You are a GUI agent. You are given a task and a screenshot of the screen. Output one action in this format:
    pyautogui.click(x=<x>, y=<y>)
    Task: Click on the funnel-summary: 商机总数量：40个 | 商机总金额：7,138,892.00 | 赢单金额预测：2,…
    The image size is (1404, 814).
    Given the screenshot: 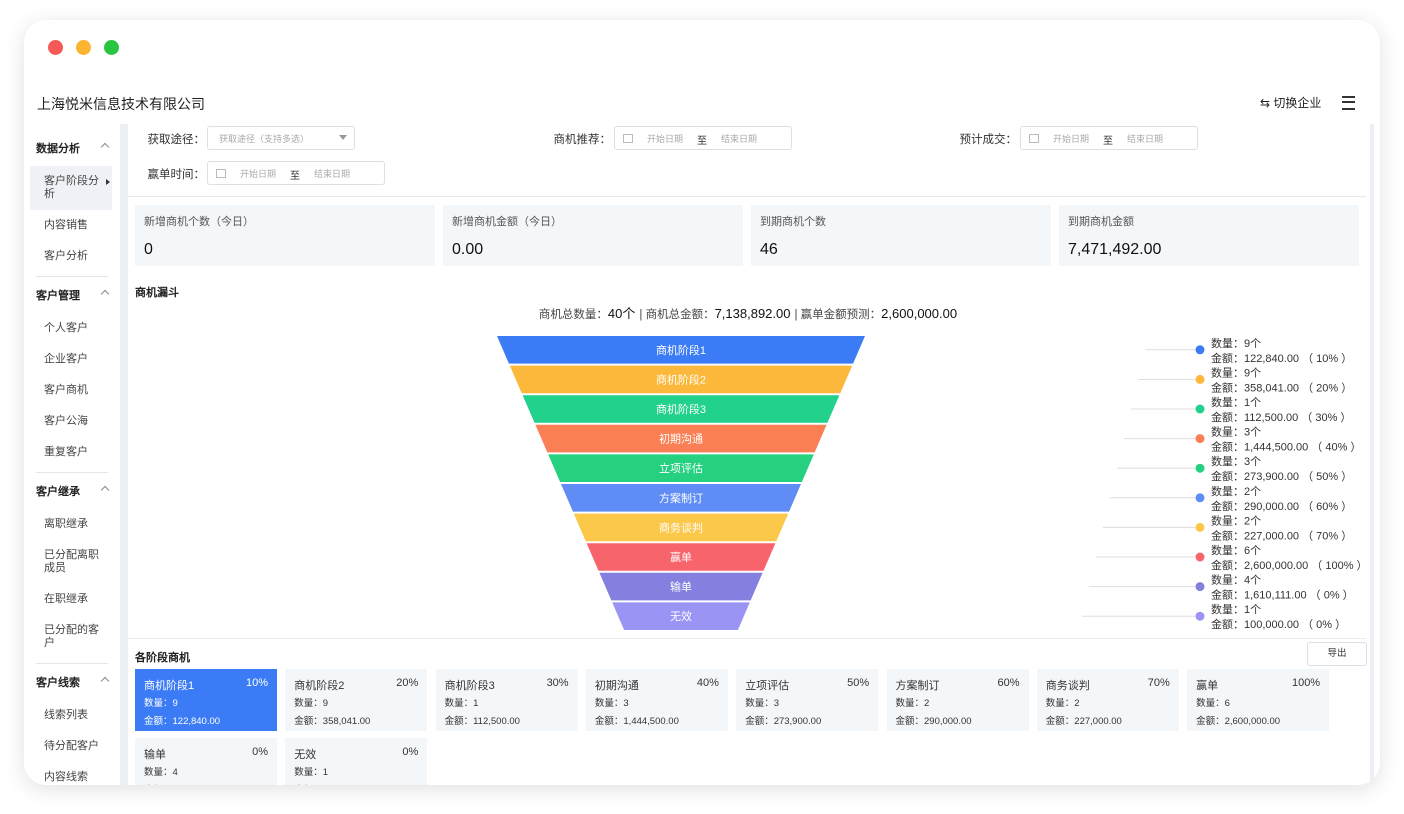 What is the action you would take?
    pyautogui.click(x=750, y=312)
    